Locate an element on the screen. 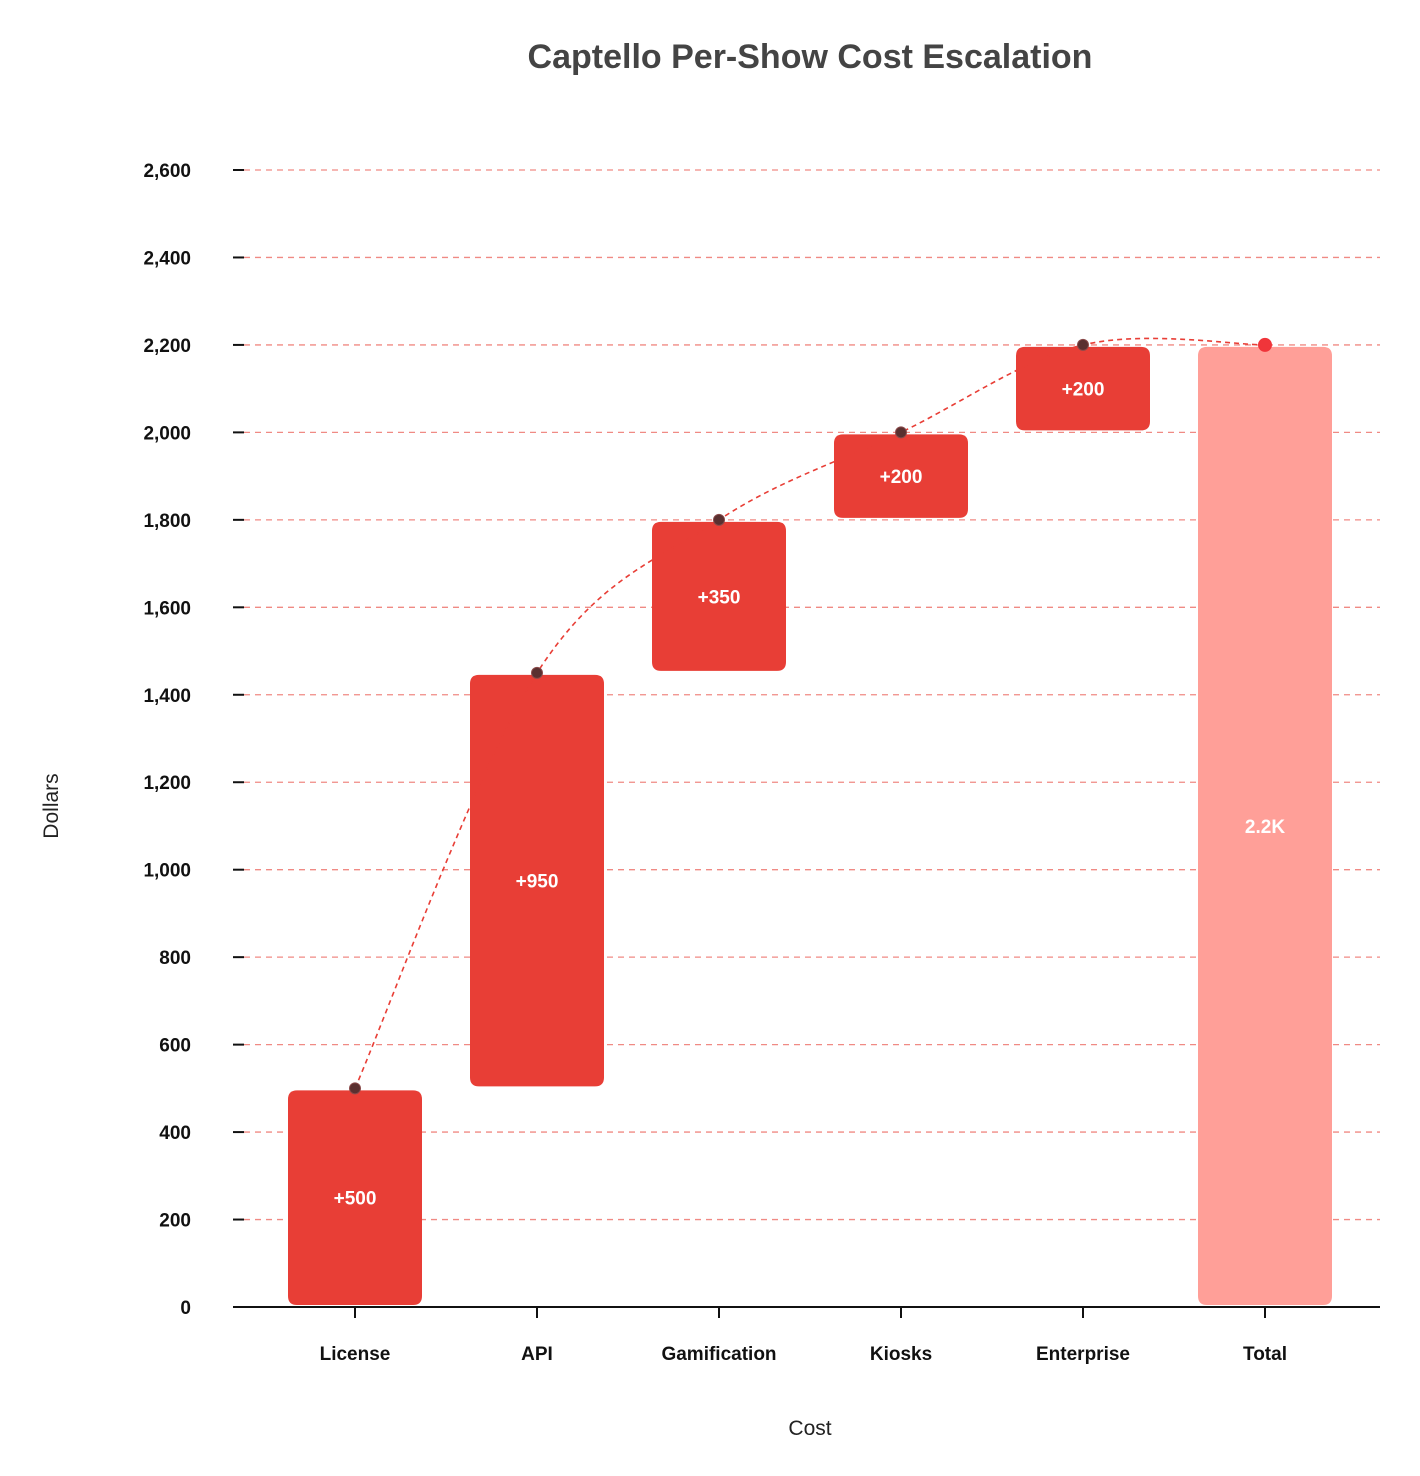 Image resolution: width=1420 pixels, height=1476 pixels. bar-value-label: +500 is located at coordinates (355, 1199).